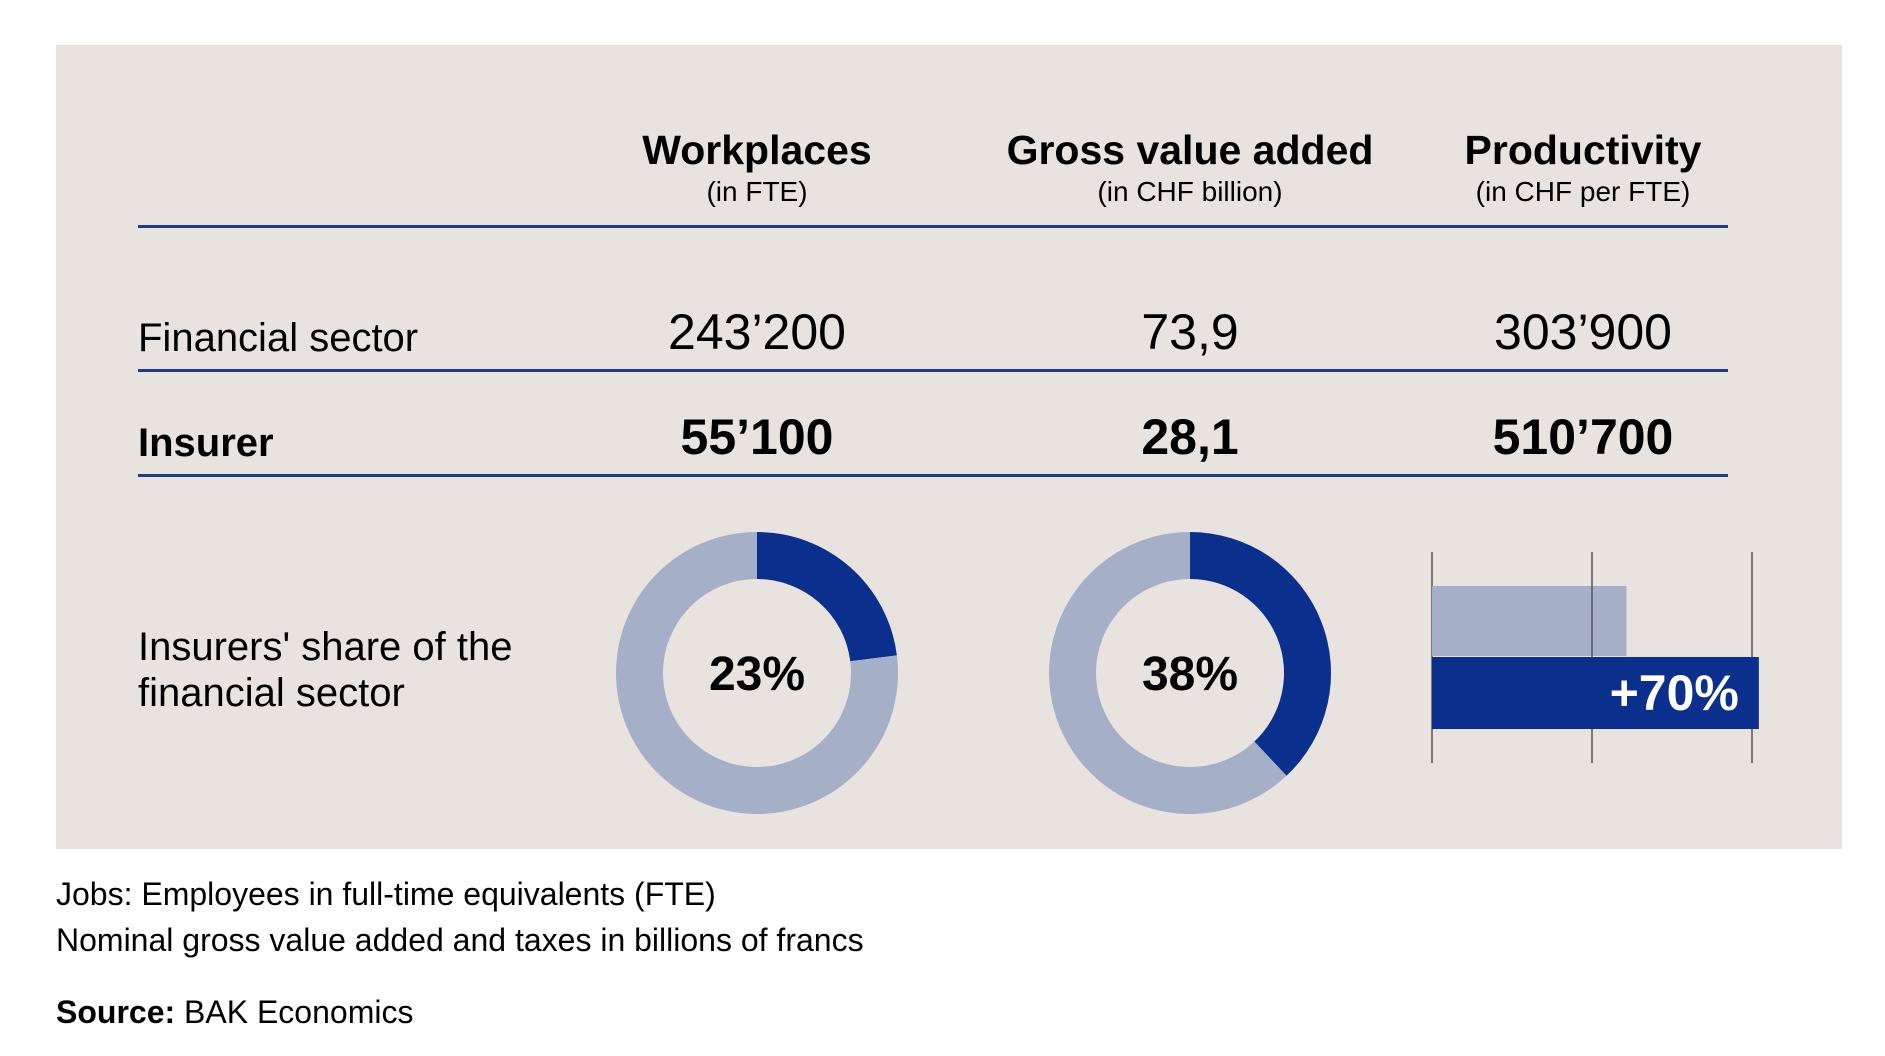  I want to click on row-label-insurer: Insurer, so click(206, 443).